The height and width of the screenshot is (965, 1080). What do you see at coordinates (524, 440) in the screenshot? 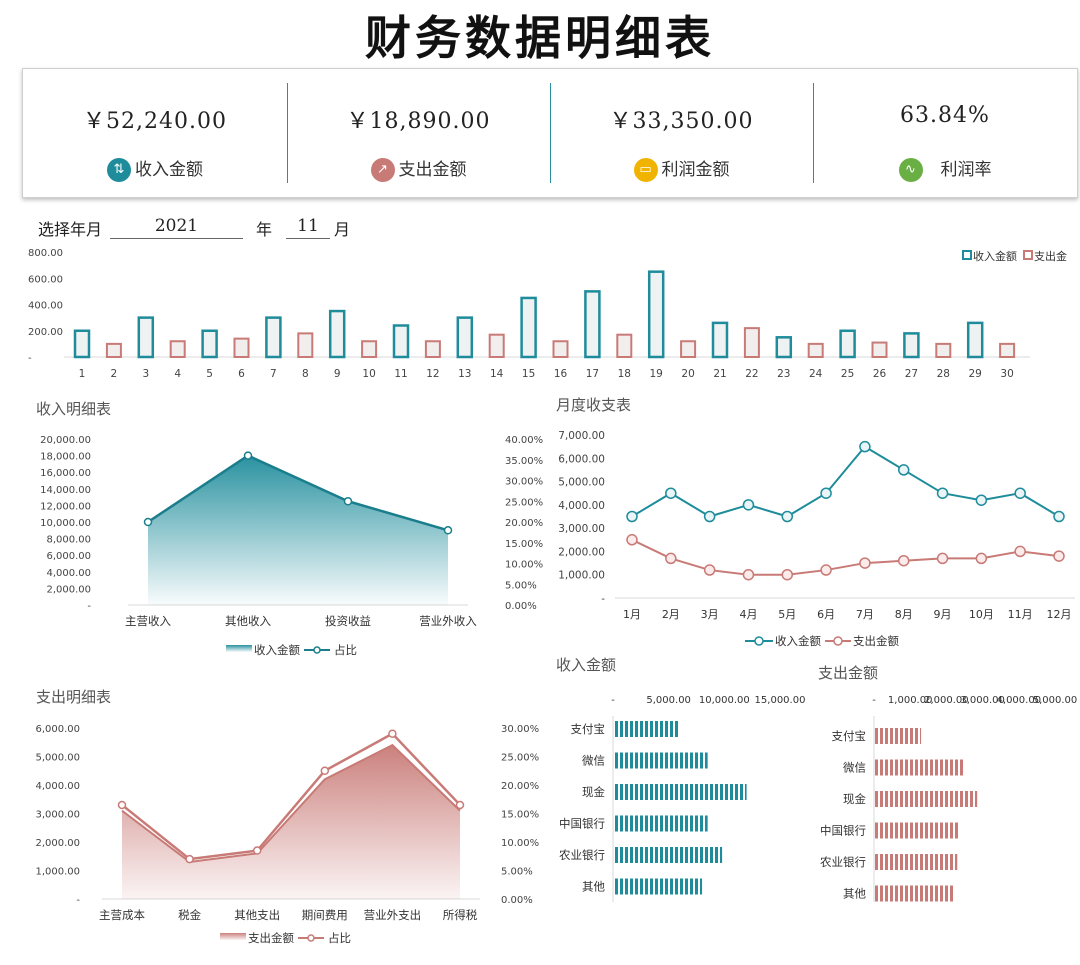
I see `y-tick-right: 40.00%` at bounding box center [524, 440].